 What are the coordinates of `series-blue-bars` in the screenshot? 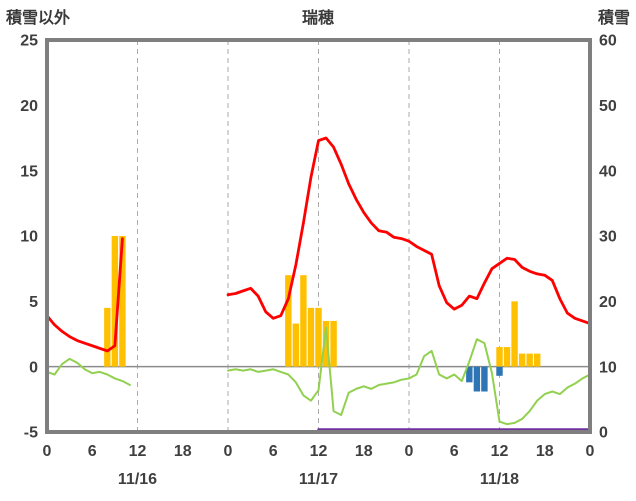 It's located at (484, 379).